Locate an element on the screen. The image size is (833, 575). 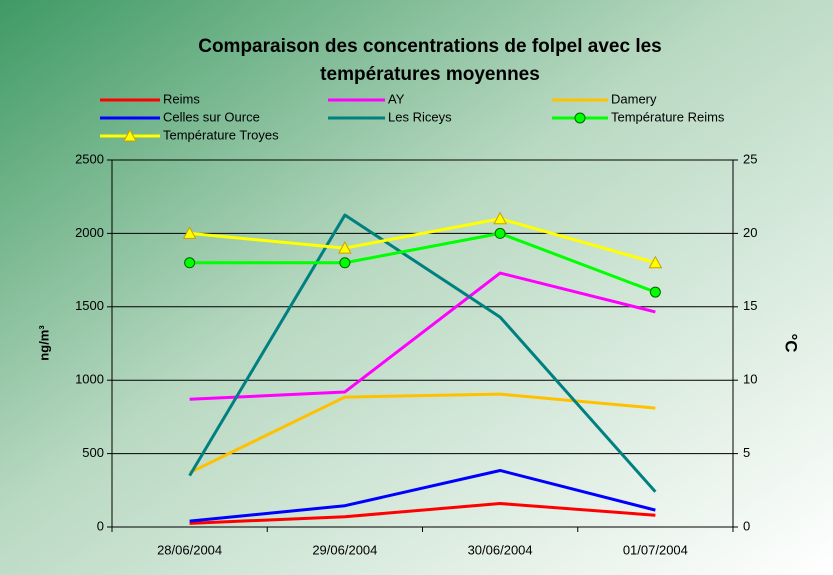
y-tick-label: 0 is located at coordinates (100, 525).